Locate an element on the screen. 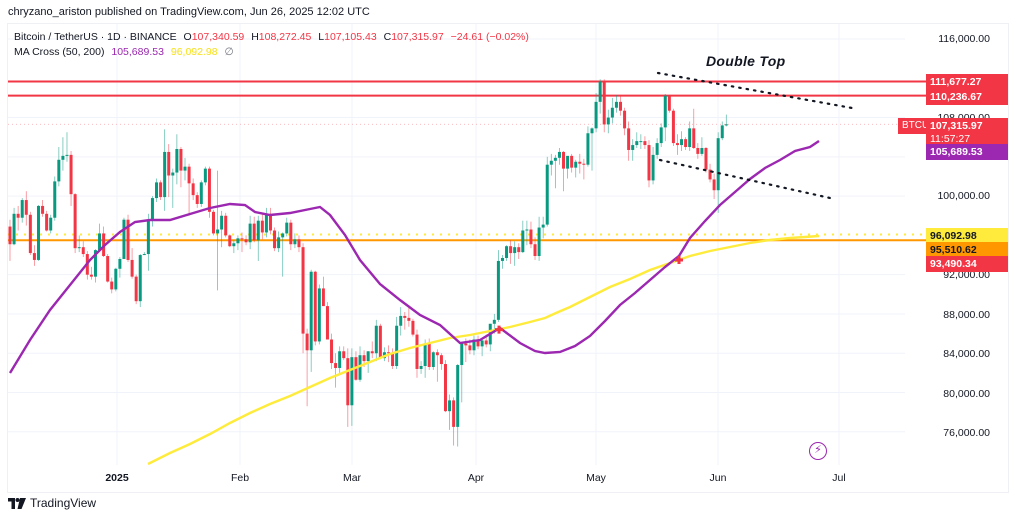  y-tick-88000: 88,000.00 is located at coordinates (966, 315).